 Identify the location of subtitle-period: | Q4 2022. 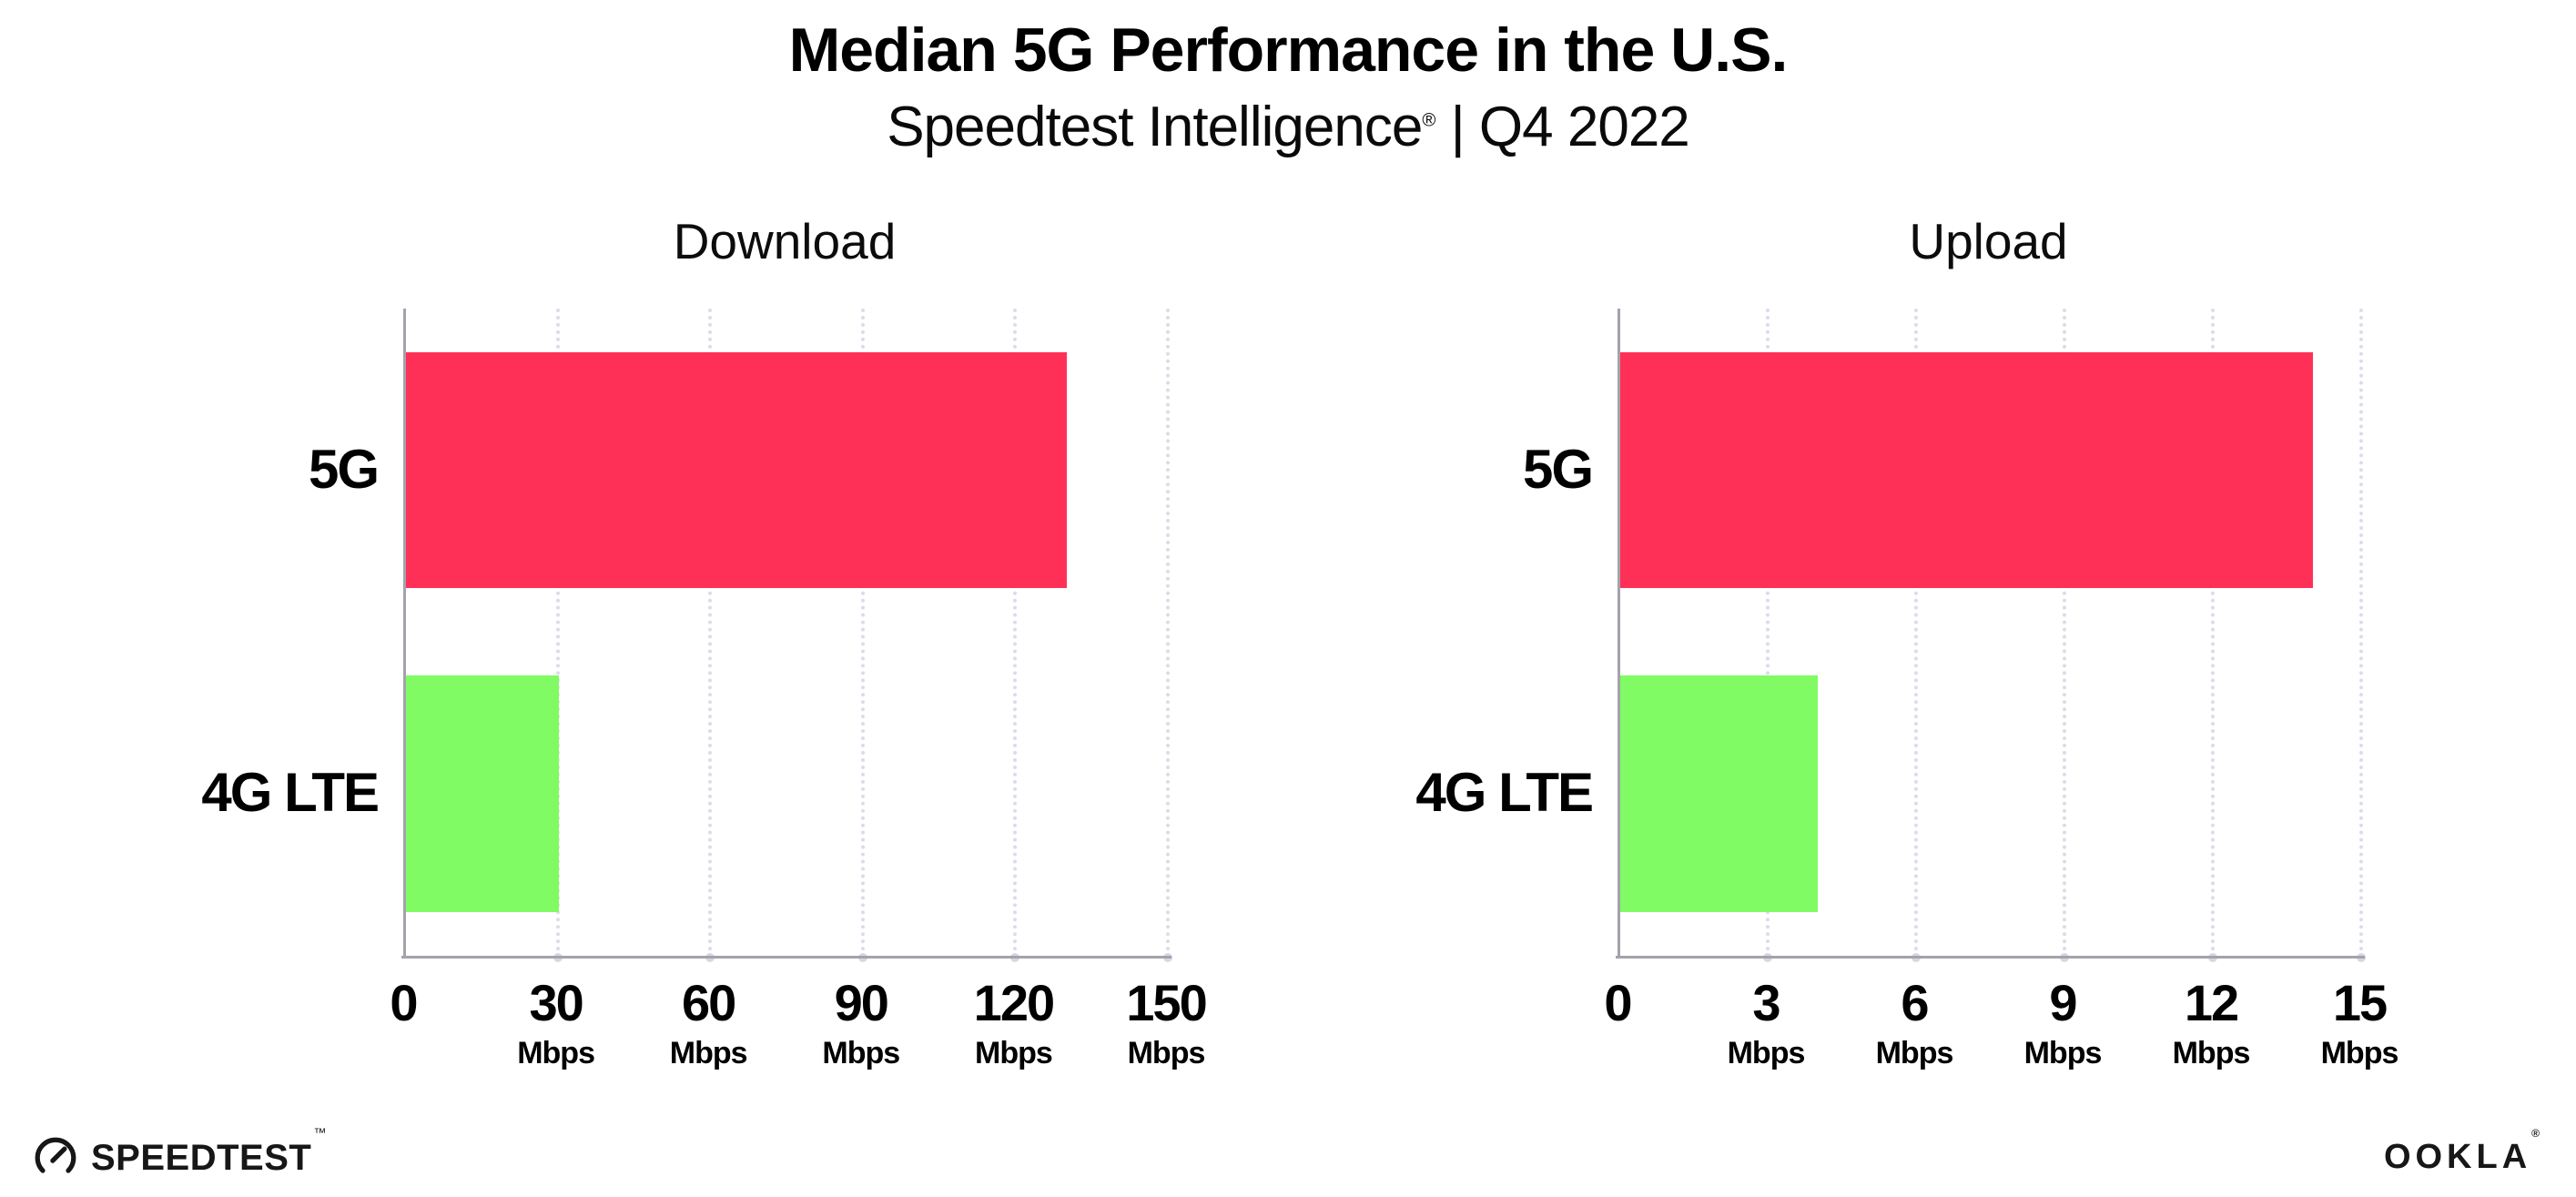
(1562, 127).